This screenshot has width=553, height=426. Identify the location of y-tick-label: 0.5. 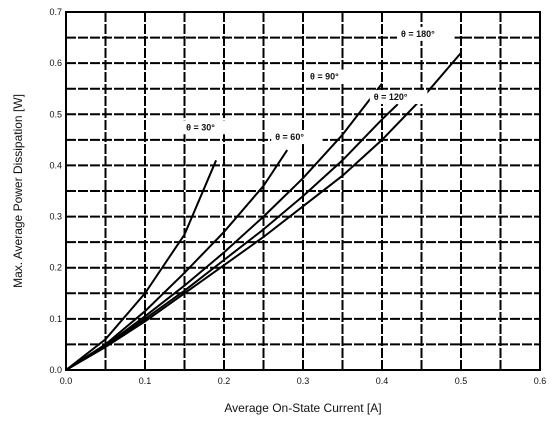
(55, 114).